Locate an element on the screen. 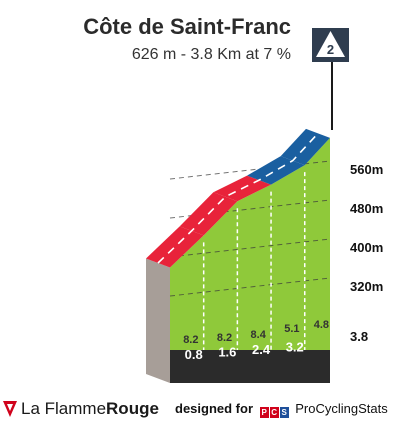 Image resolution: width=405 pixels, height=424 pixels. brand-text-bold: Rouge is located at coordinates (132, 408).